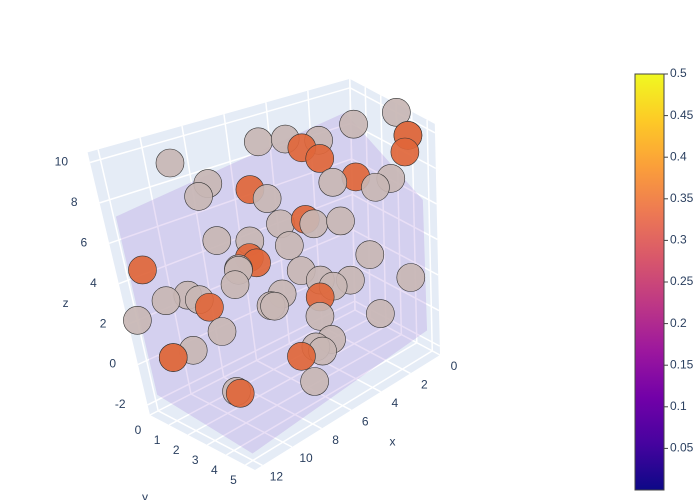 Image resolution: width=700 pixels, height=500 pixels. Describe the element at coordinates (214, 470) in the screenshot. I see `y-tick-label: 4` at that location.